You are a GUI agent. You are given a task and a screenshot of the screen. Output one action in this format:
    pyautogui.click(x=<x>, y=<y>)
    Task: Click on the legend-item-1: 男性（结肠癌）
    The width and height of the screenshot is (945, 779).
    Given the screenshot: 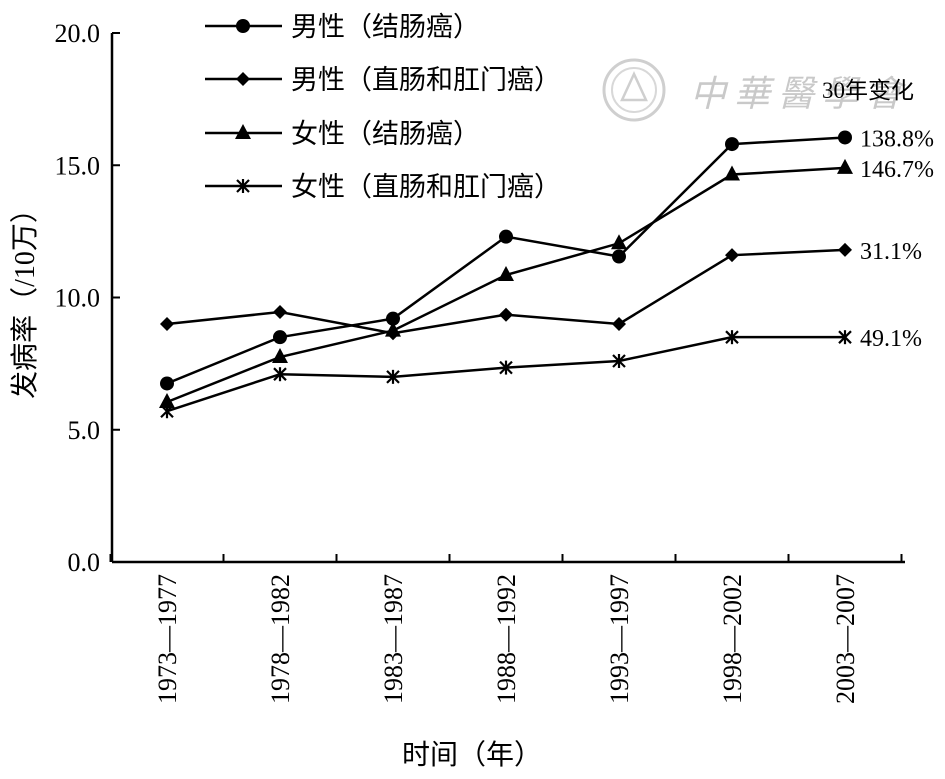 What is the action you would take?
    pyautogui.click(x=342, y=27)
    